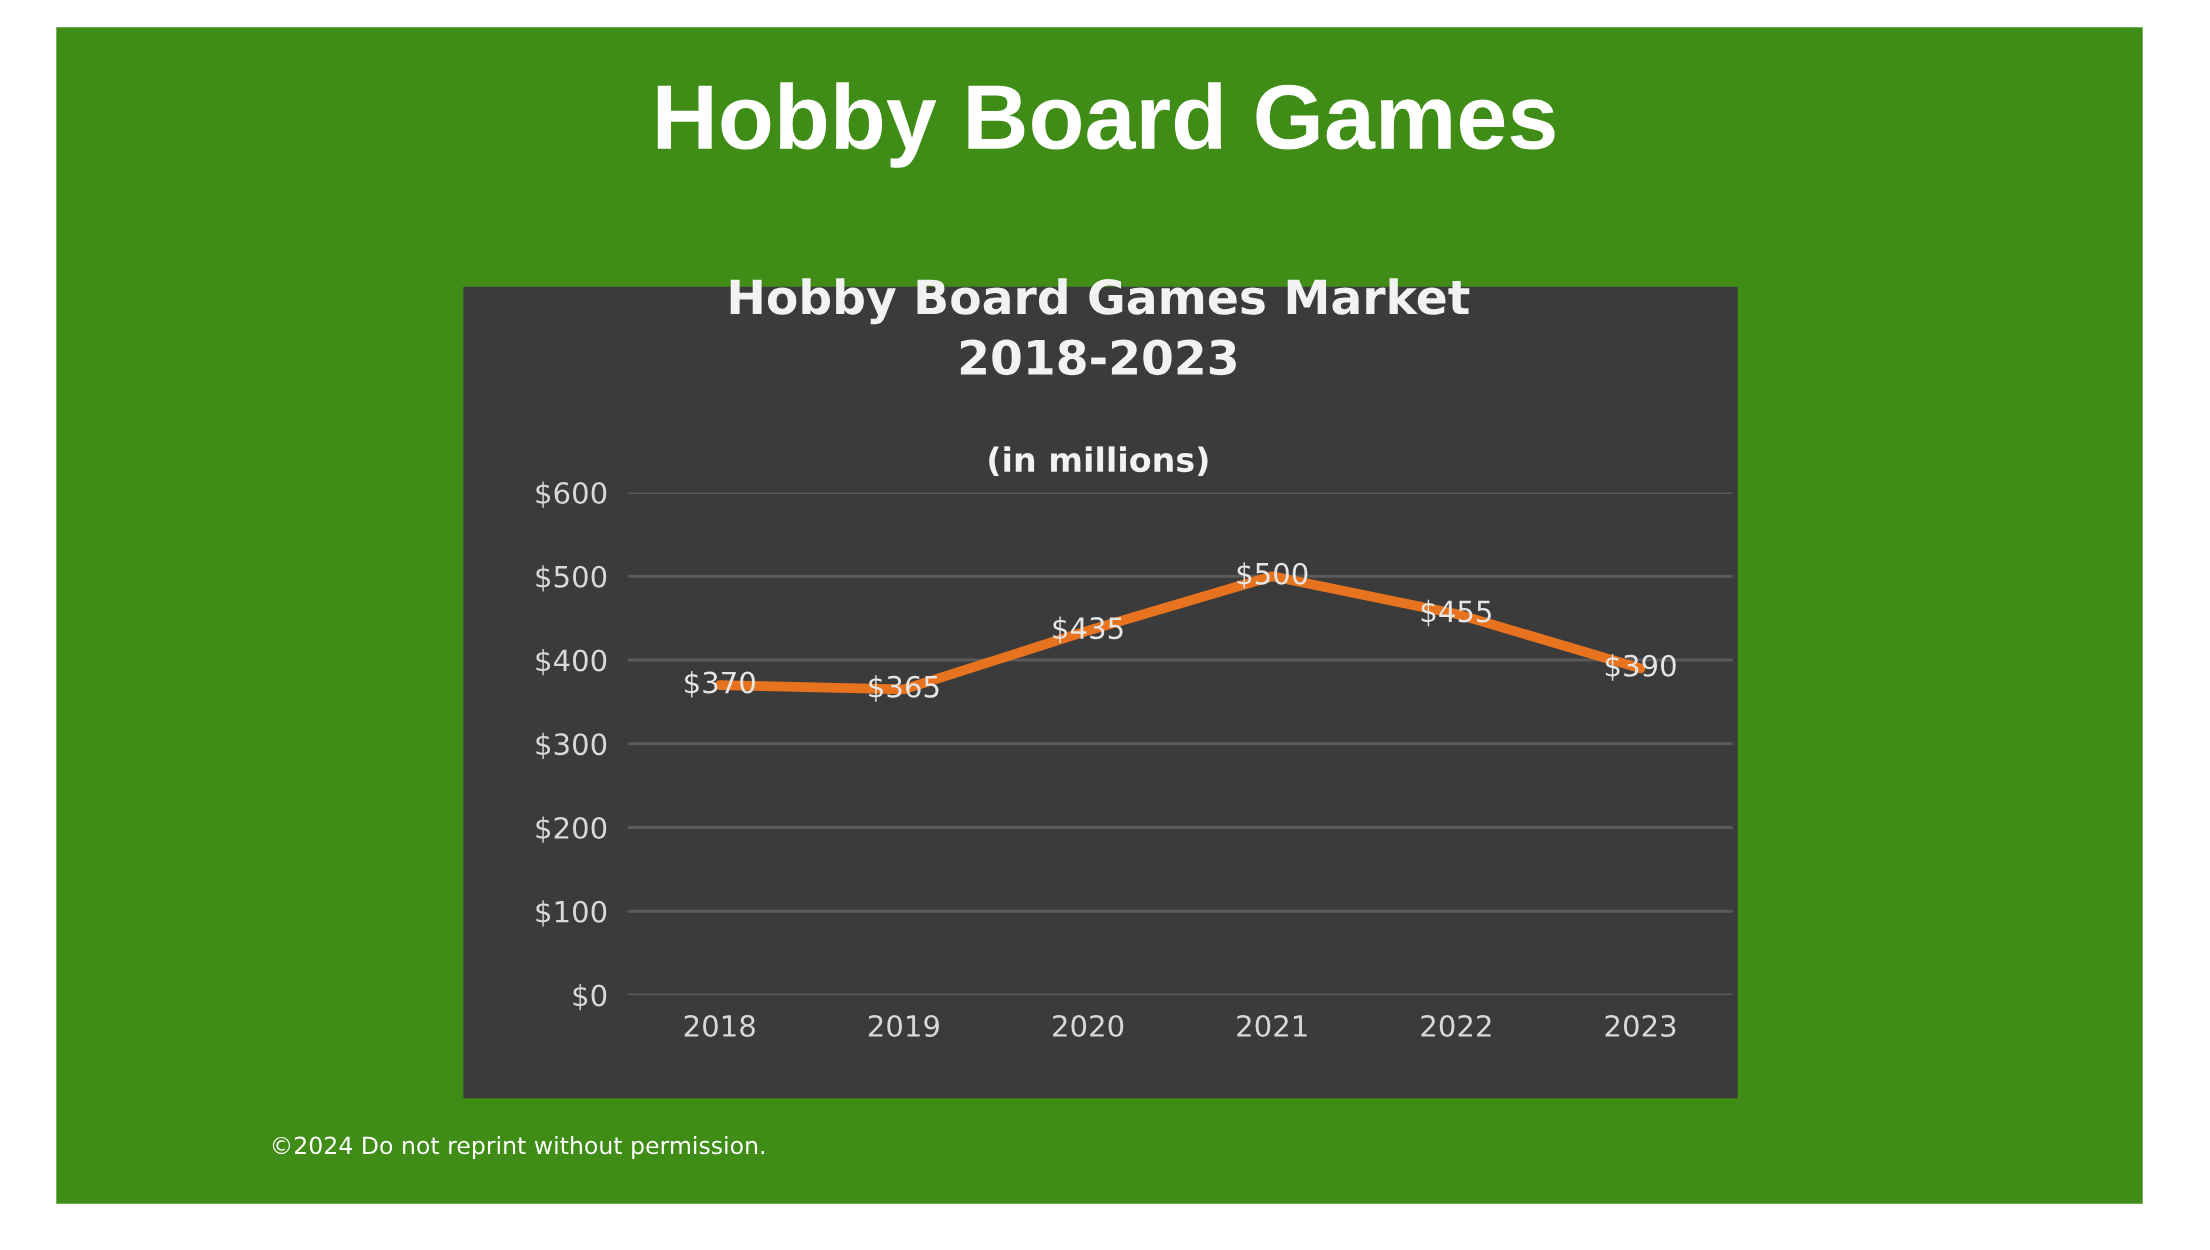  I want to click on y-tick-label: $300, so click(571, 746).